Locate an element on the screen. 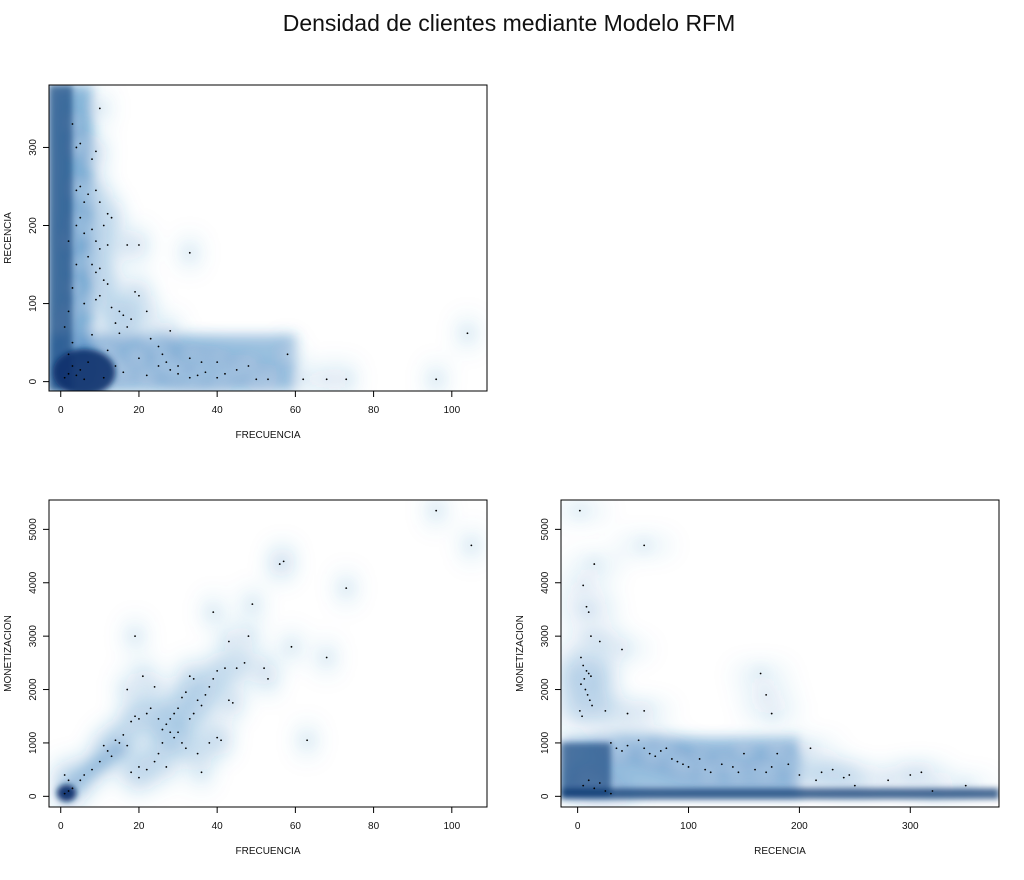  x-tick-label: 200 is located at coordinates (799, 826).